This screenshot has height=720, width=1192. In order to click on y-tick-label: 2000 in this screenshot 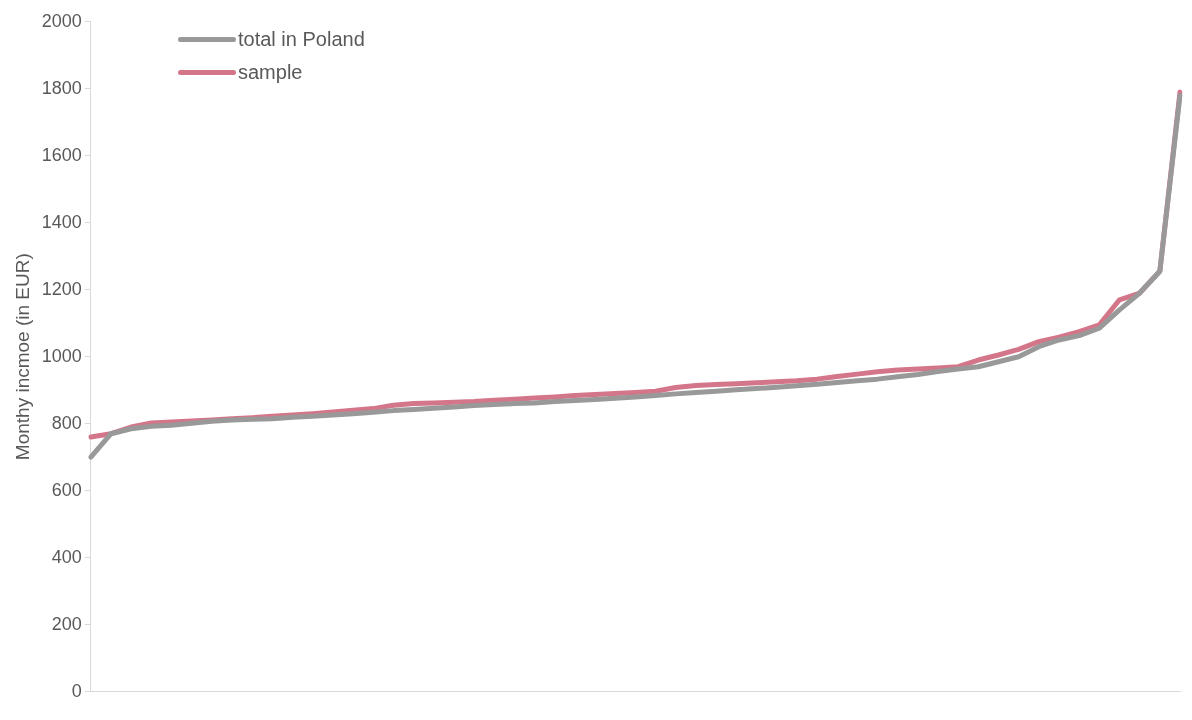, I will do `click(61, 20)`.